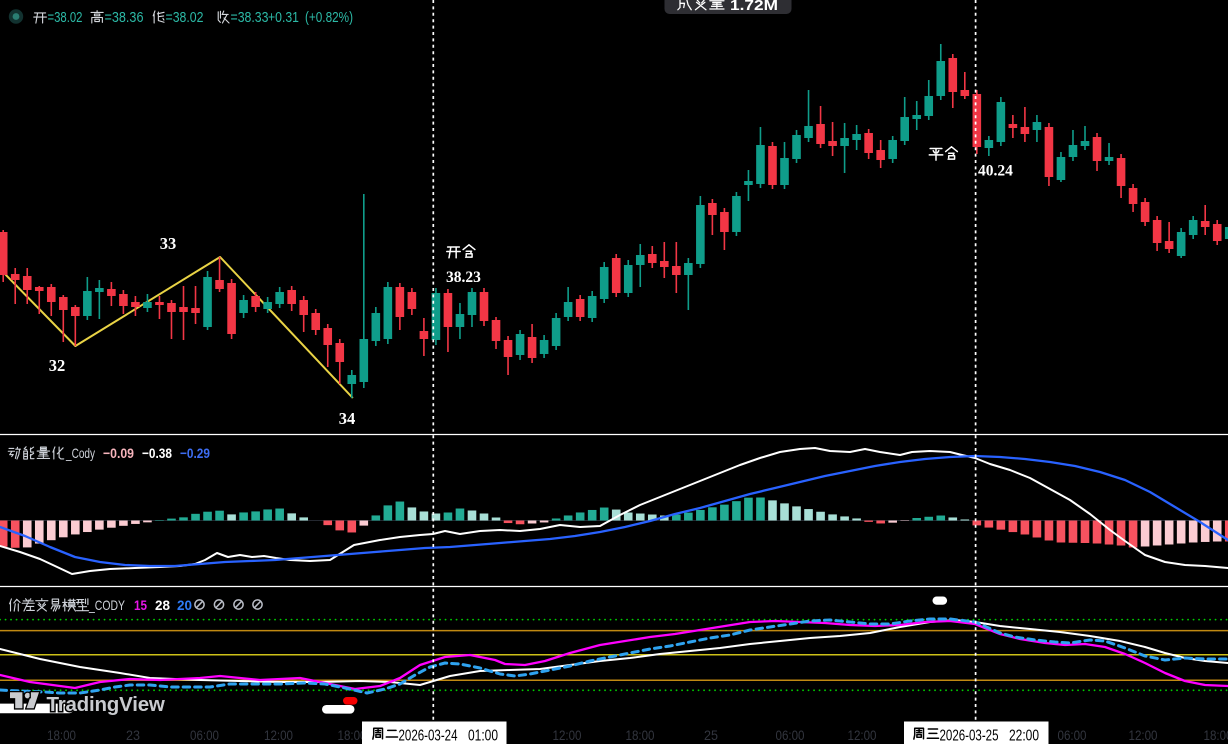 The height and width of the screenshot is (744, 1228). I want to click on svg-text: 32, so click(57, 365).